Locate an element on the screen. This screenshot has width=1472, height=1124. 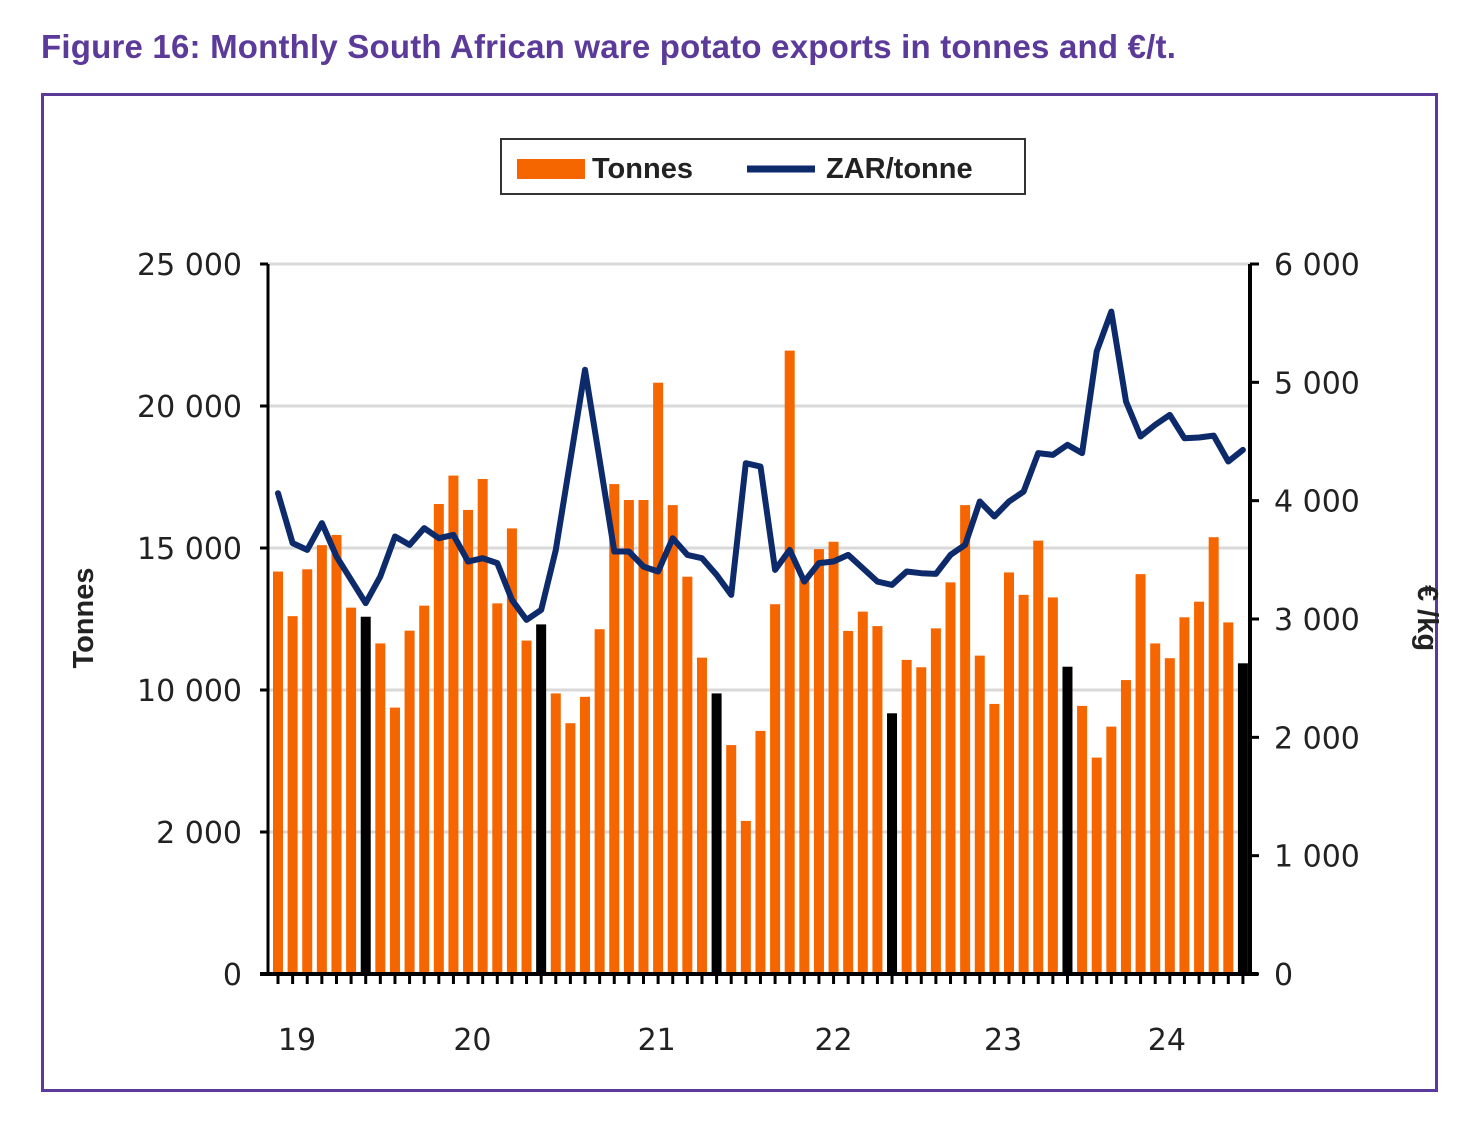
legend-swatch-tonnes is located at coordinates (551, 169).